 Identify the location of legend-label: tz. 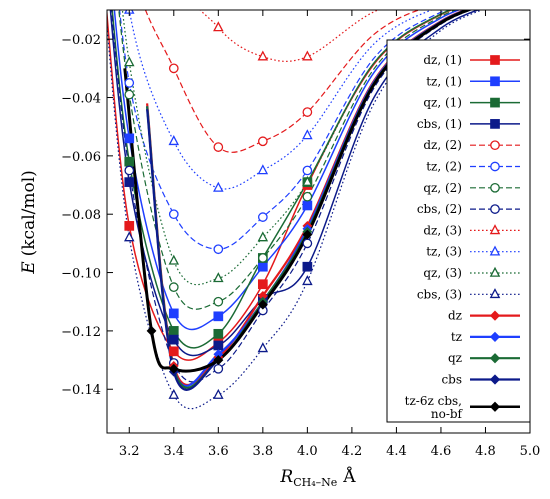
(456, 337).